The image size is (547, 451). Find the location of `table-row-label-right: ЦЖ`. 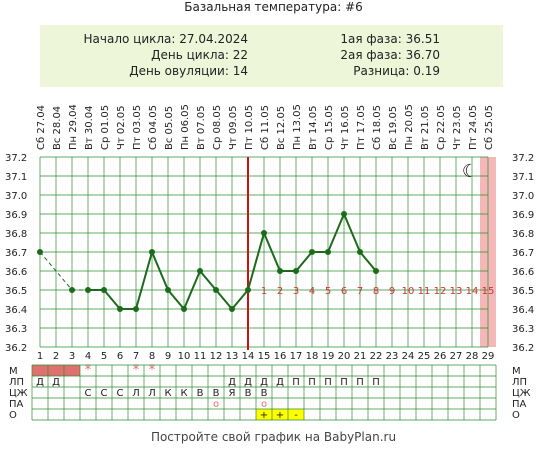

table-row-label-right: ЦЖ is located at coordinates (521, 393).